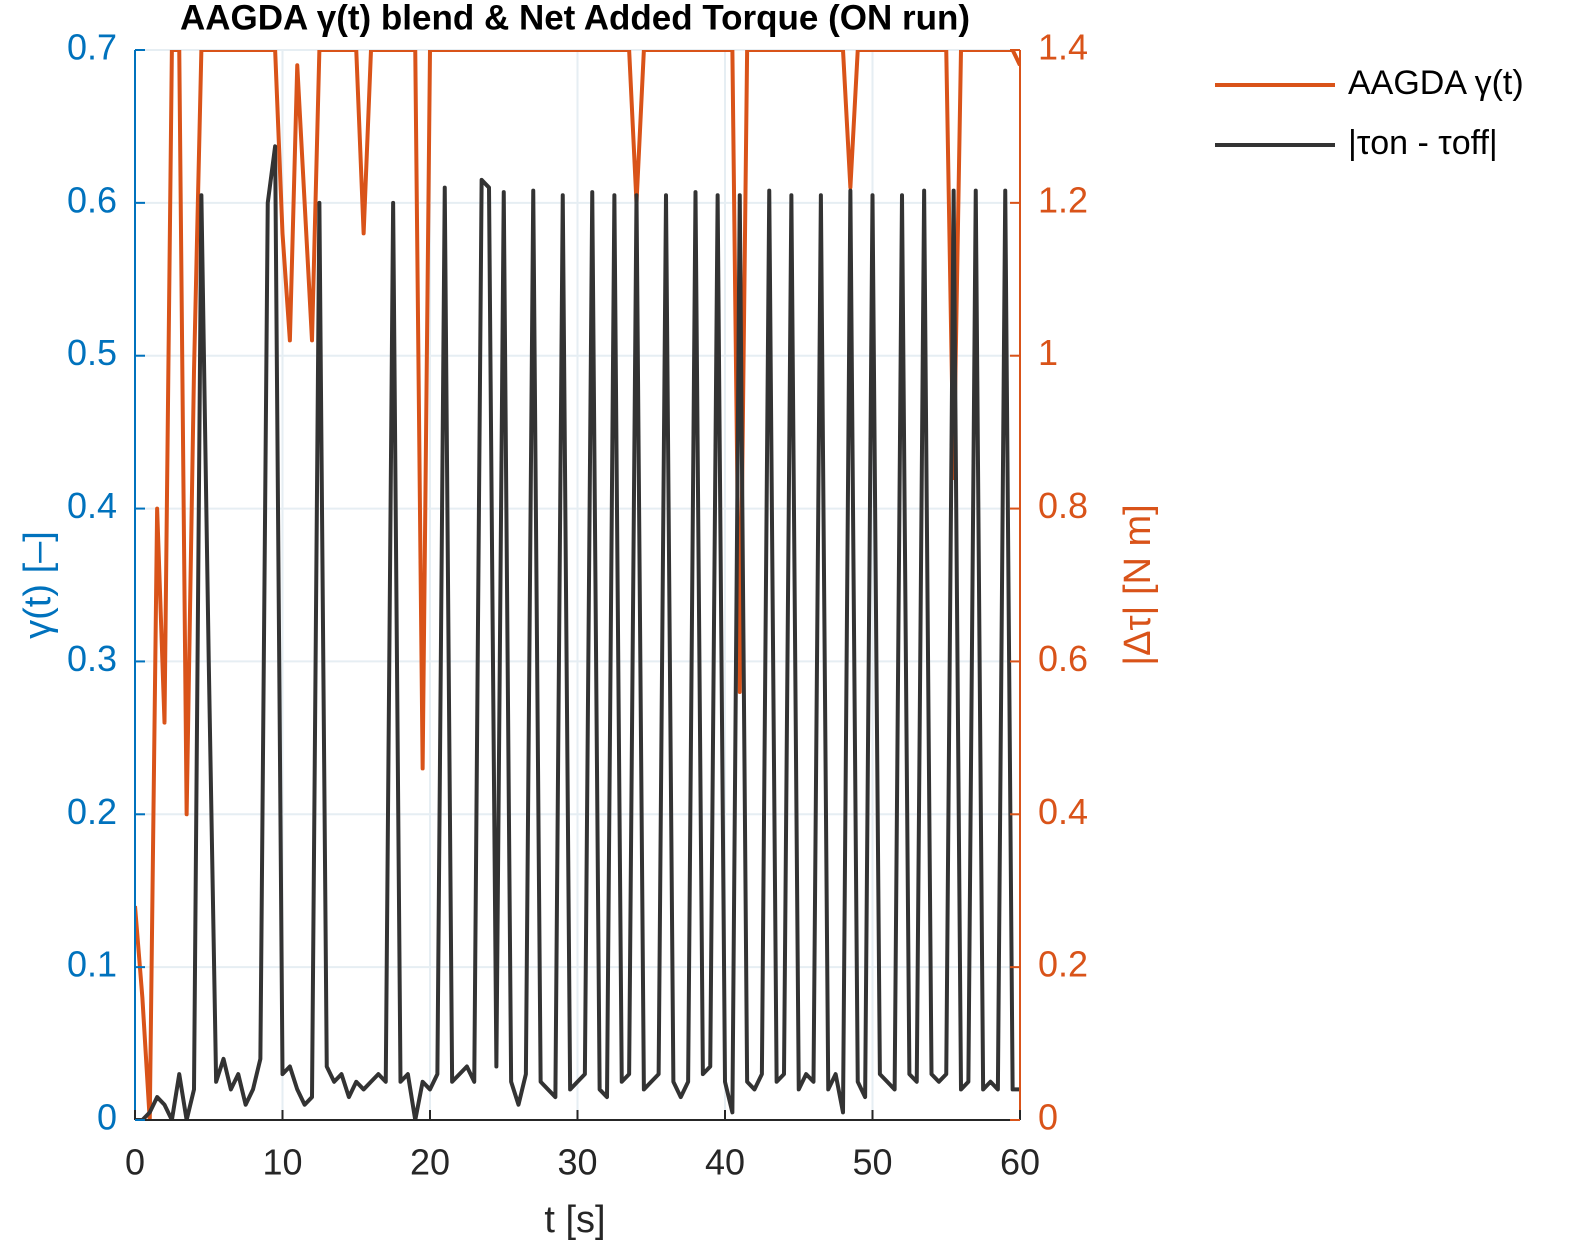 This screenshot has width=1570, height=1253. Describe the element at coordinates (1048, 1117) in the screenshot. I see `y2-tick-label: 0` at that location.